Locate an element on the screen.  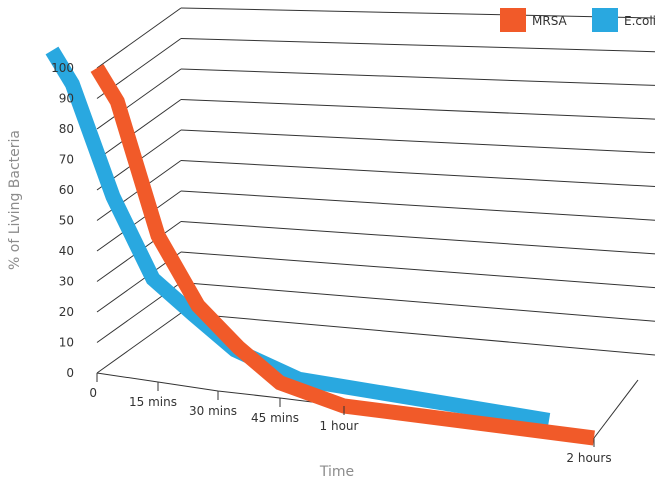
right-depth-edge is located at coordinates (616, 409).